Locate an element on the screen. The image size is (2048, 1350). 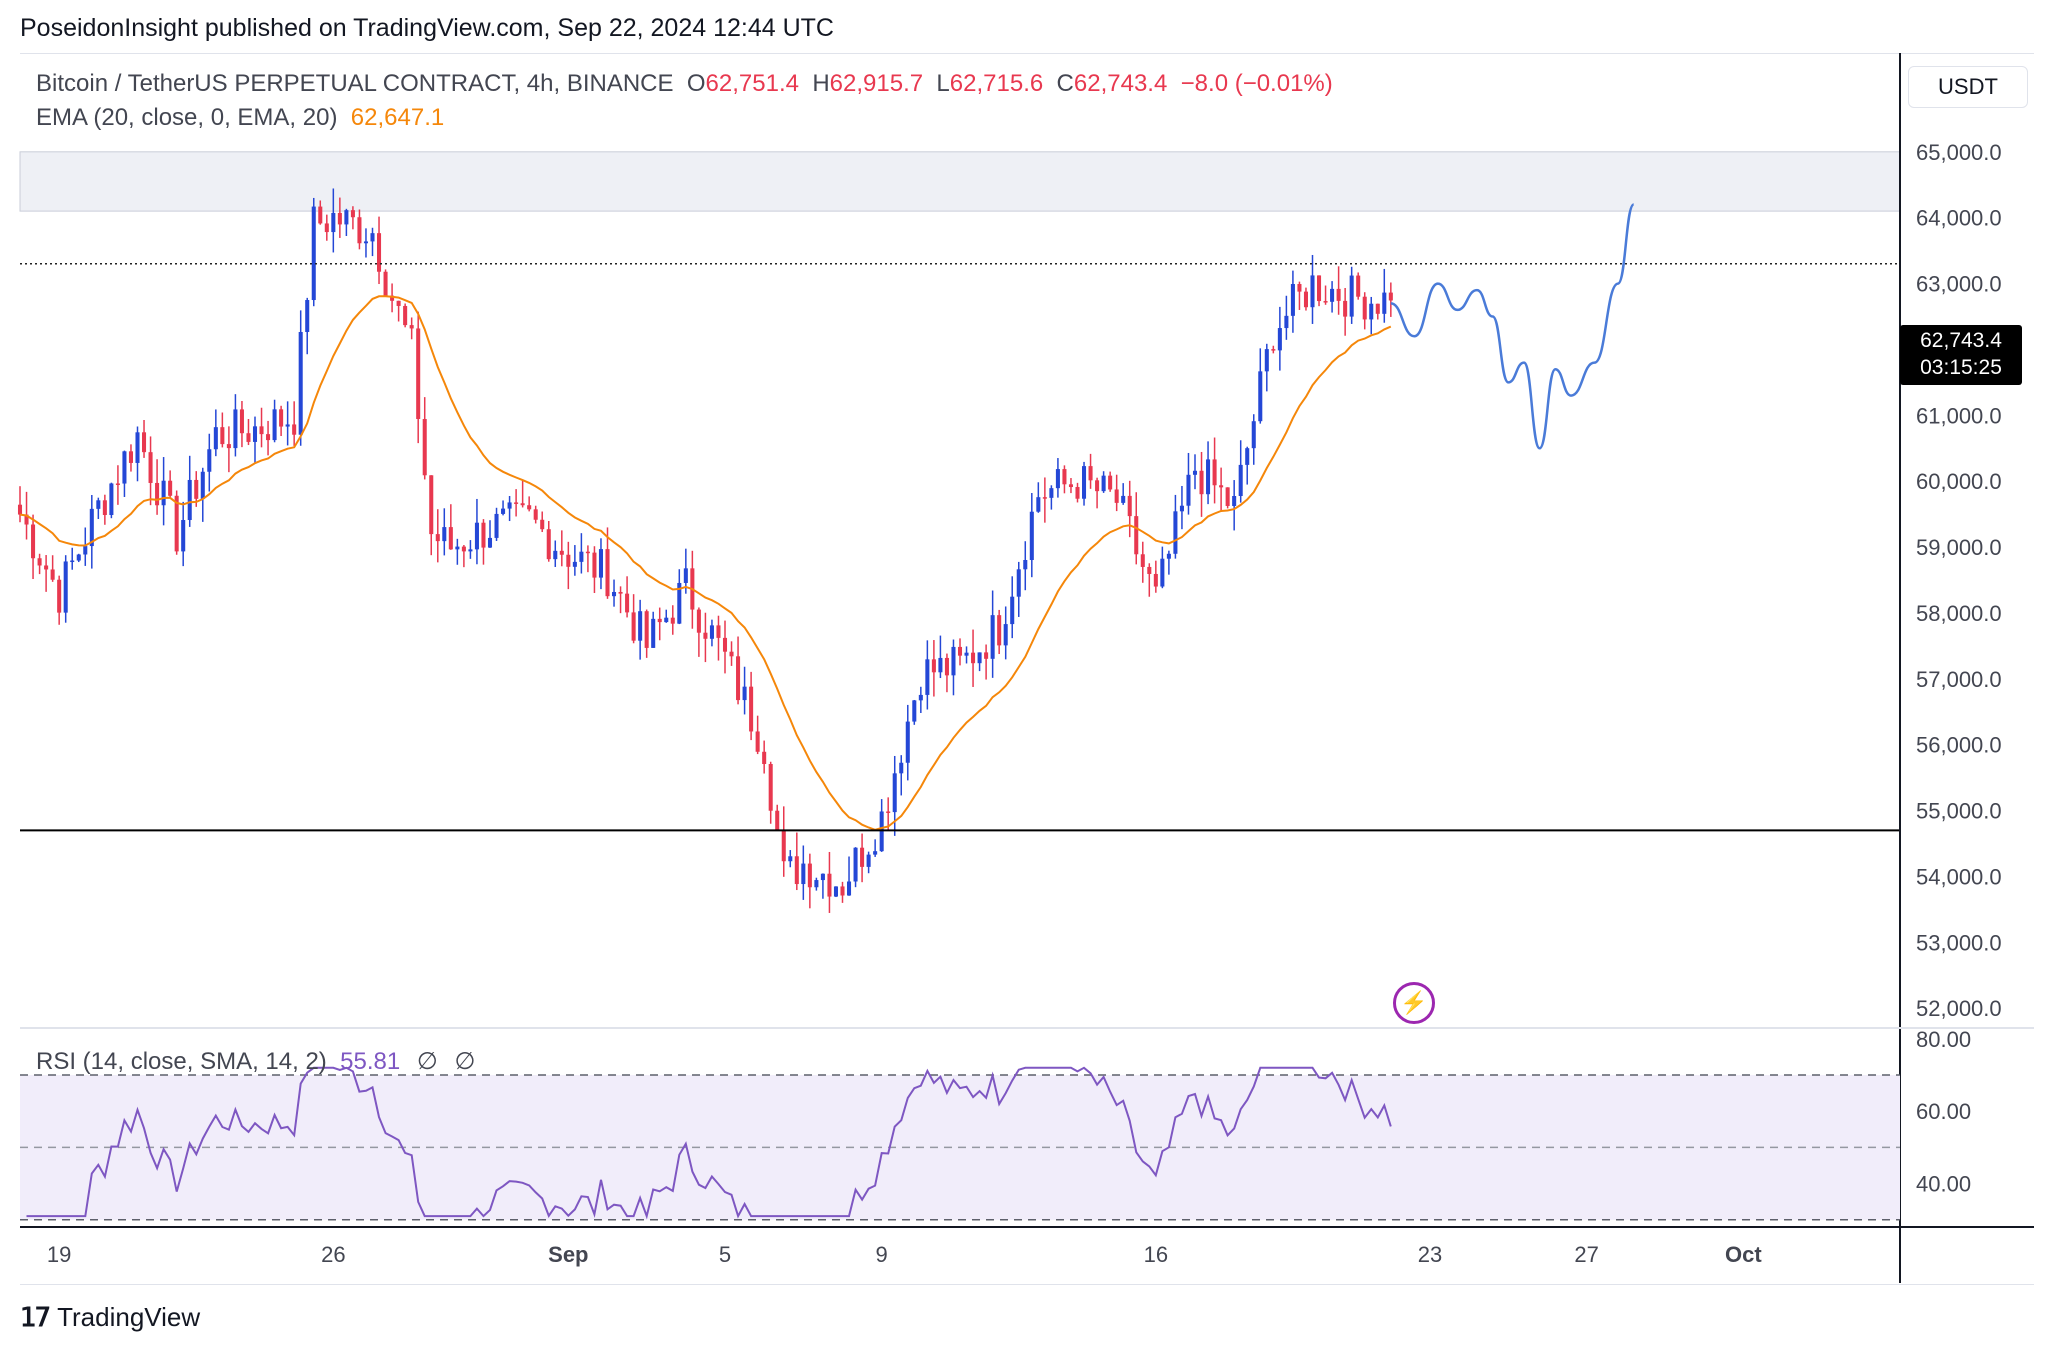
tradingview-logo-icon: 𝟣𝟩 is located at coordinates (35, 1317).